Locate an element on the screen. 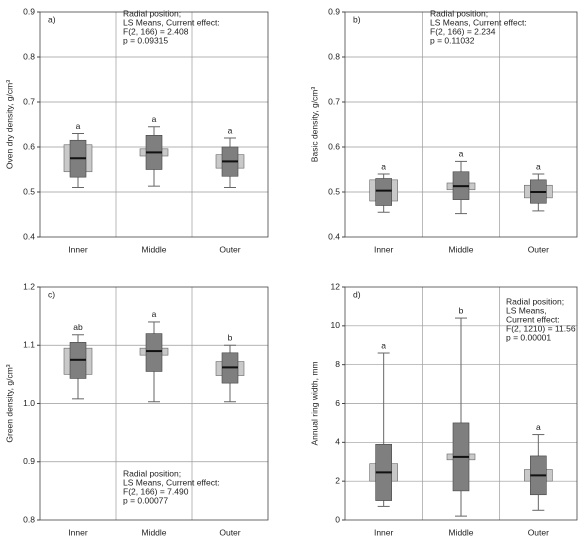  panel-label: c) is located at coordinates (51, 294).